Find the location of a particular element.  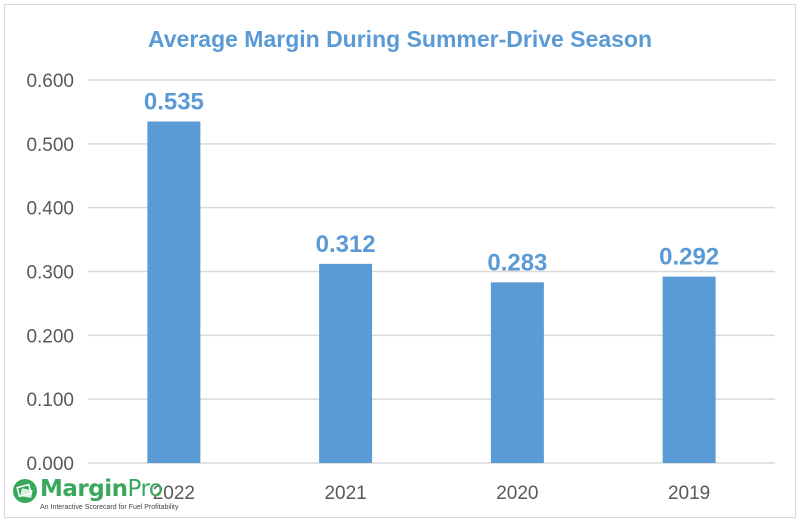

x-tick-label: 2019 is located at coordinates (689, 493).